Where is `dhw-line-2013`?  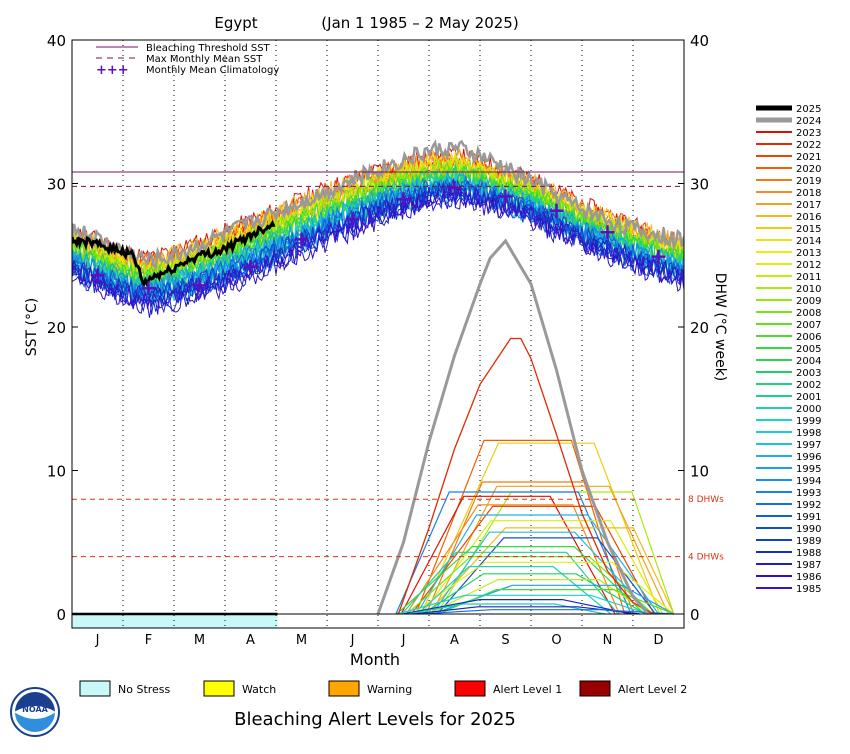 dhw-line-2013 is located at coordinates (543, 588).